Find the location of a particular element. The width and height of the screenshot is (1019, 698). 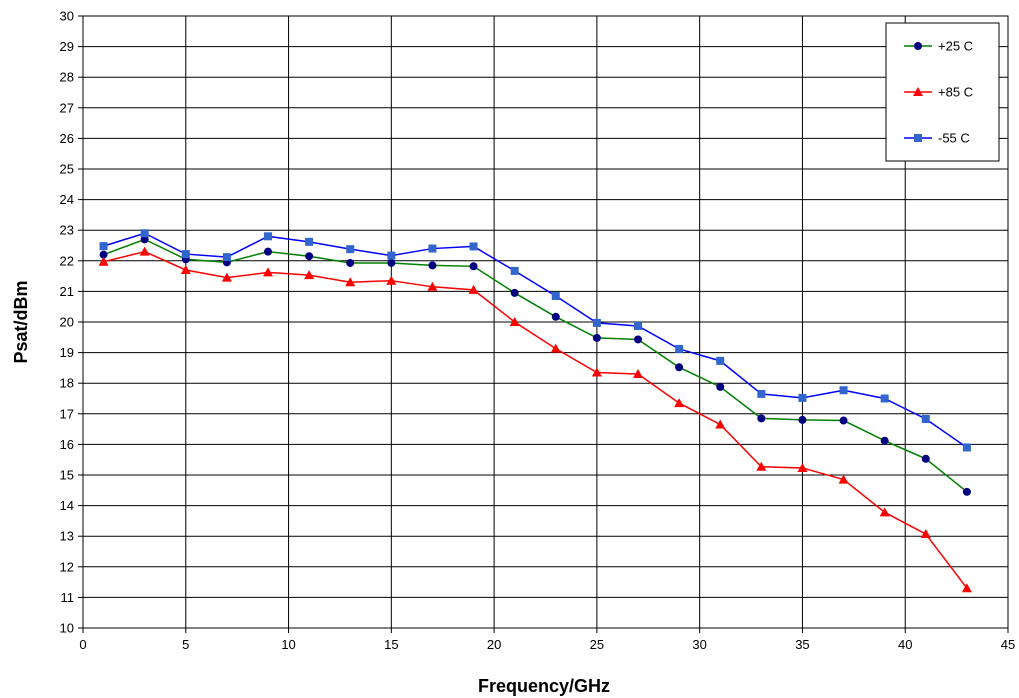

y-tick-label: 23 is located at coordinates (67, 230).